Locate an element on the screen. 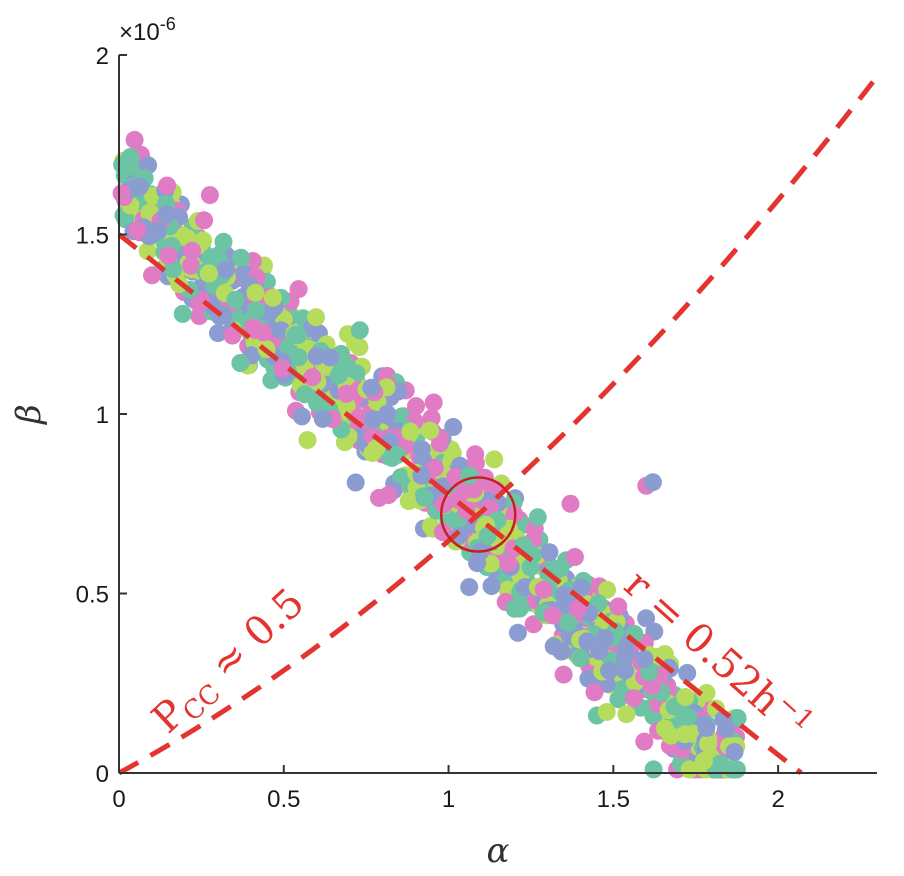  y-tick-label-4: 2 is located at coordinates (102, 56).